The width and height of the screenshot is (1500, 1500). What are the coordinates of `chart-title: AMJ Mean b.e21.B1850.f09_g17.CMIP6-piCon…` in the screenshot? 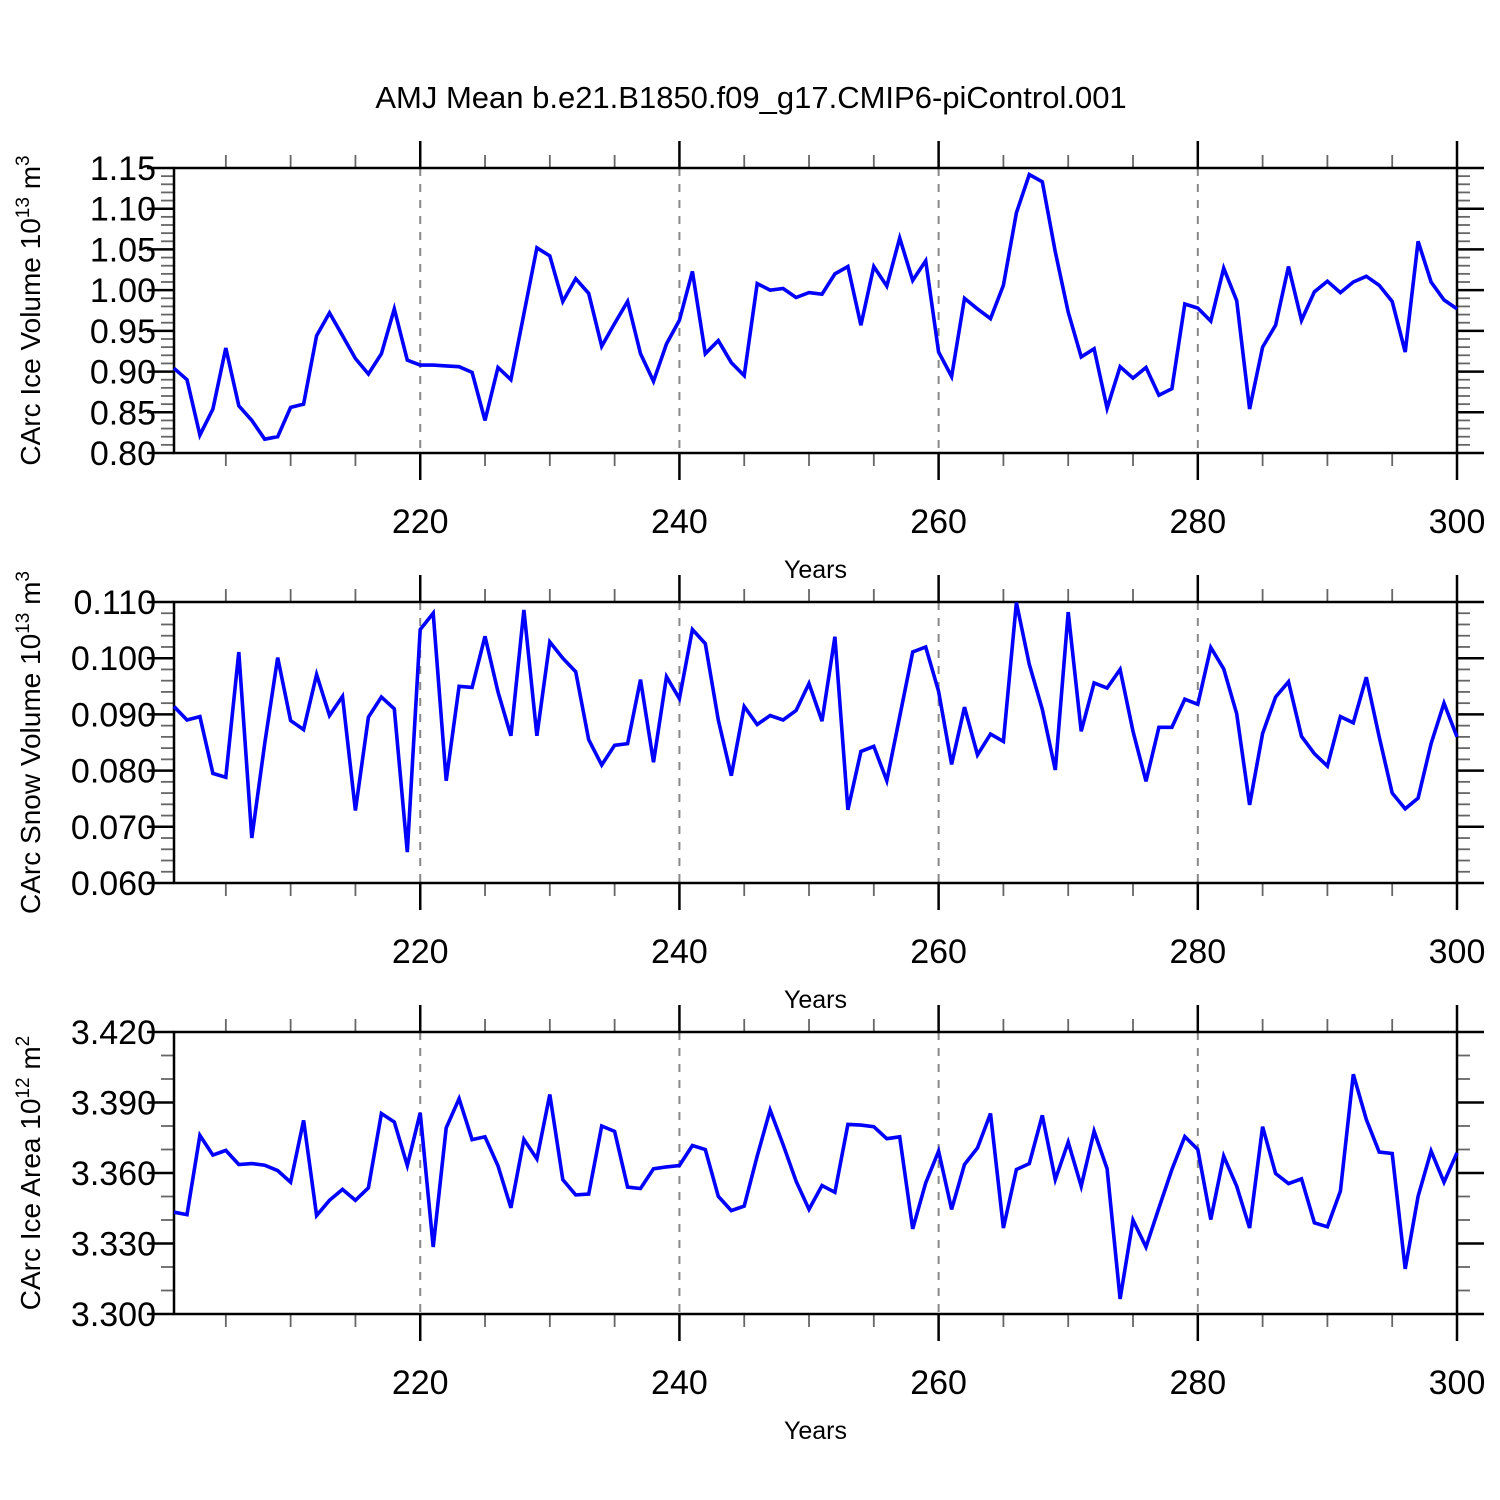 It's located at (751, 97).